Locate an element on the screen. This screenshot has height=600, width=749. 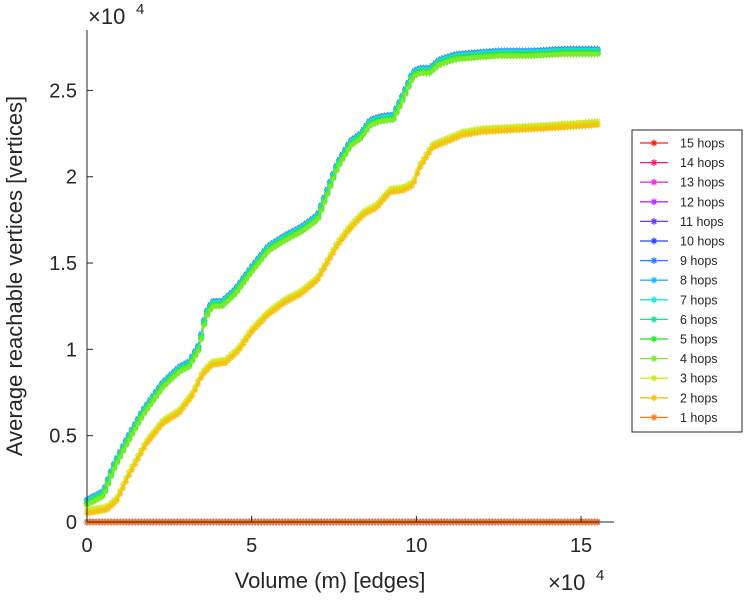
y-multiplier-exponent: 4 is located at coordinates (140, 9).